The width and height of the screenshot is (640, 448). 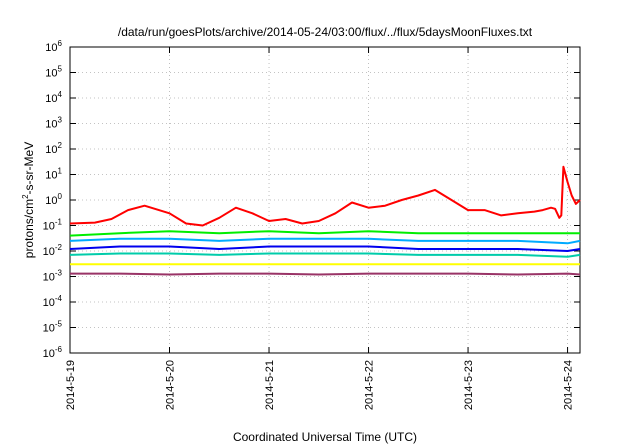 I want to click on y-axis-label: protons/cm2-s-sr-MeV, so click(x=28, y=200).